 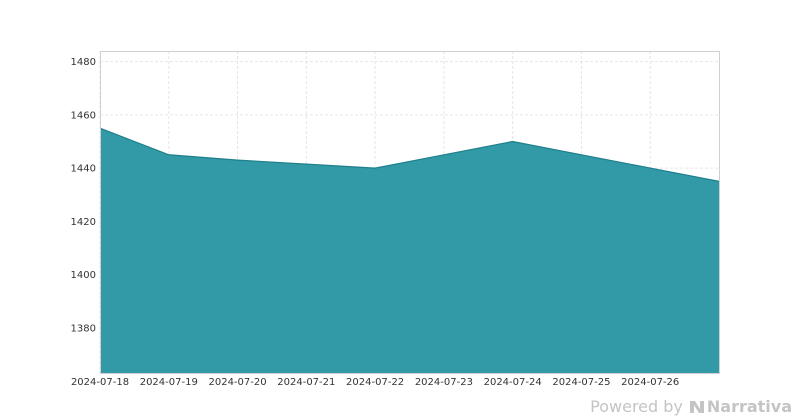 I want to click on y-tick-label: 1400, so click(x=83, y=275).